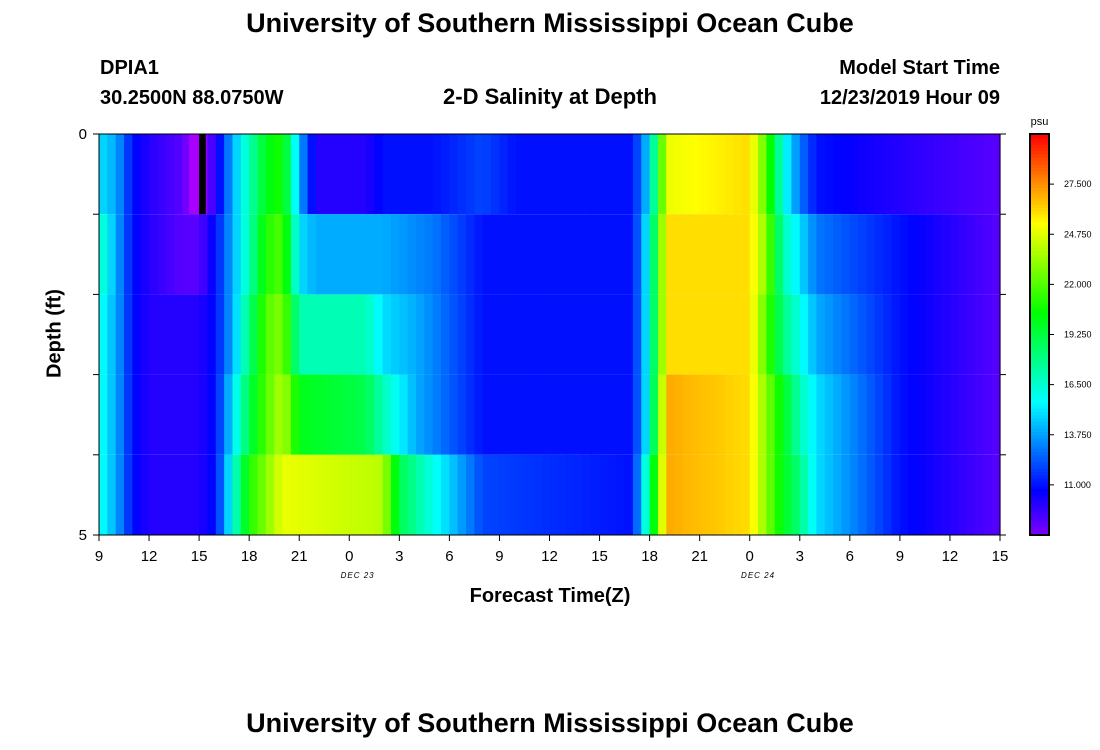 This screenshot has width=1100, height=750. Describe the element at coordinates (199, 556) in the screenshot. I see `x-tick-label: 15` at that location.